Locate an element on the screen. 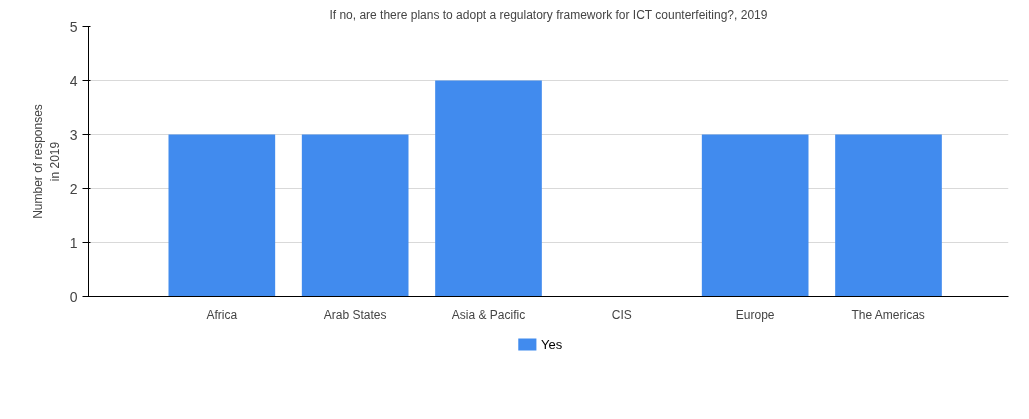  legend-label: Yes is located at coordinates (551, 344).